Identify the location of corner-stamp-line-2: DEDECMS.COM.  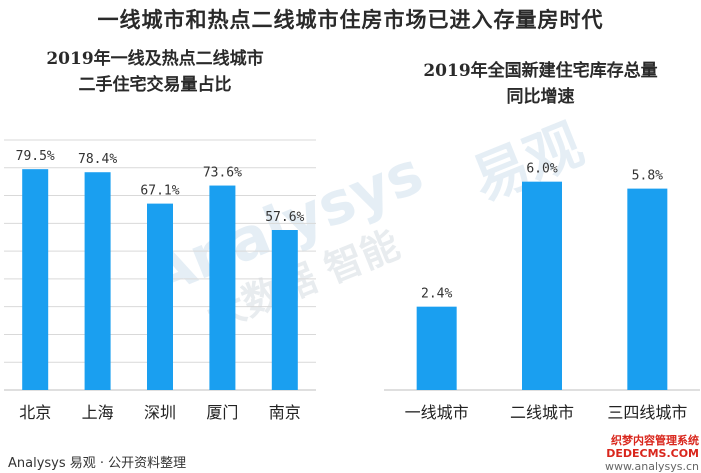
(652, 453).